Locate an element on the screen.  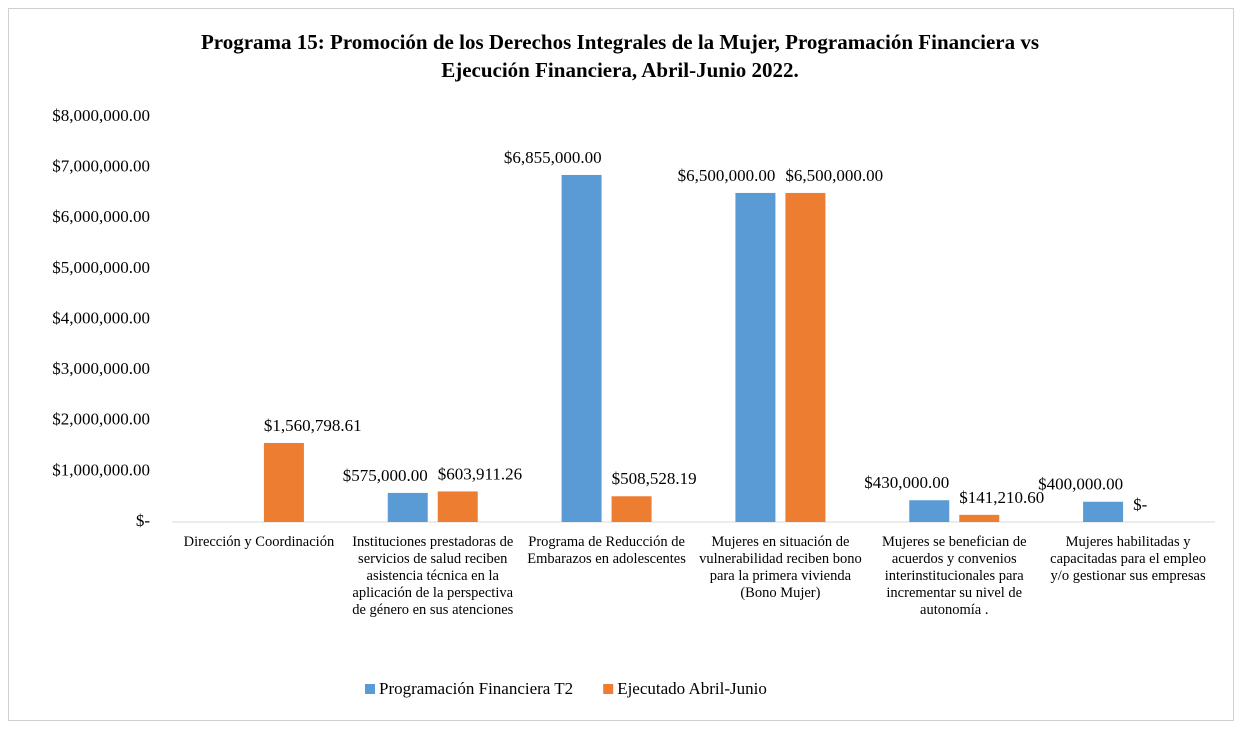
data-label: $430,000.00 is located at coordinates (906, 482).